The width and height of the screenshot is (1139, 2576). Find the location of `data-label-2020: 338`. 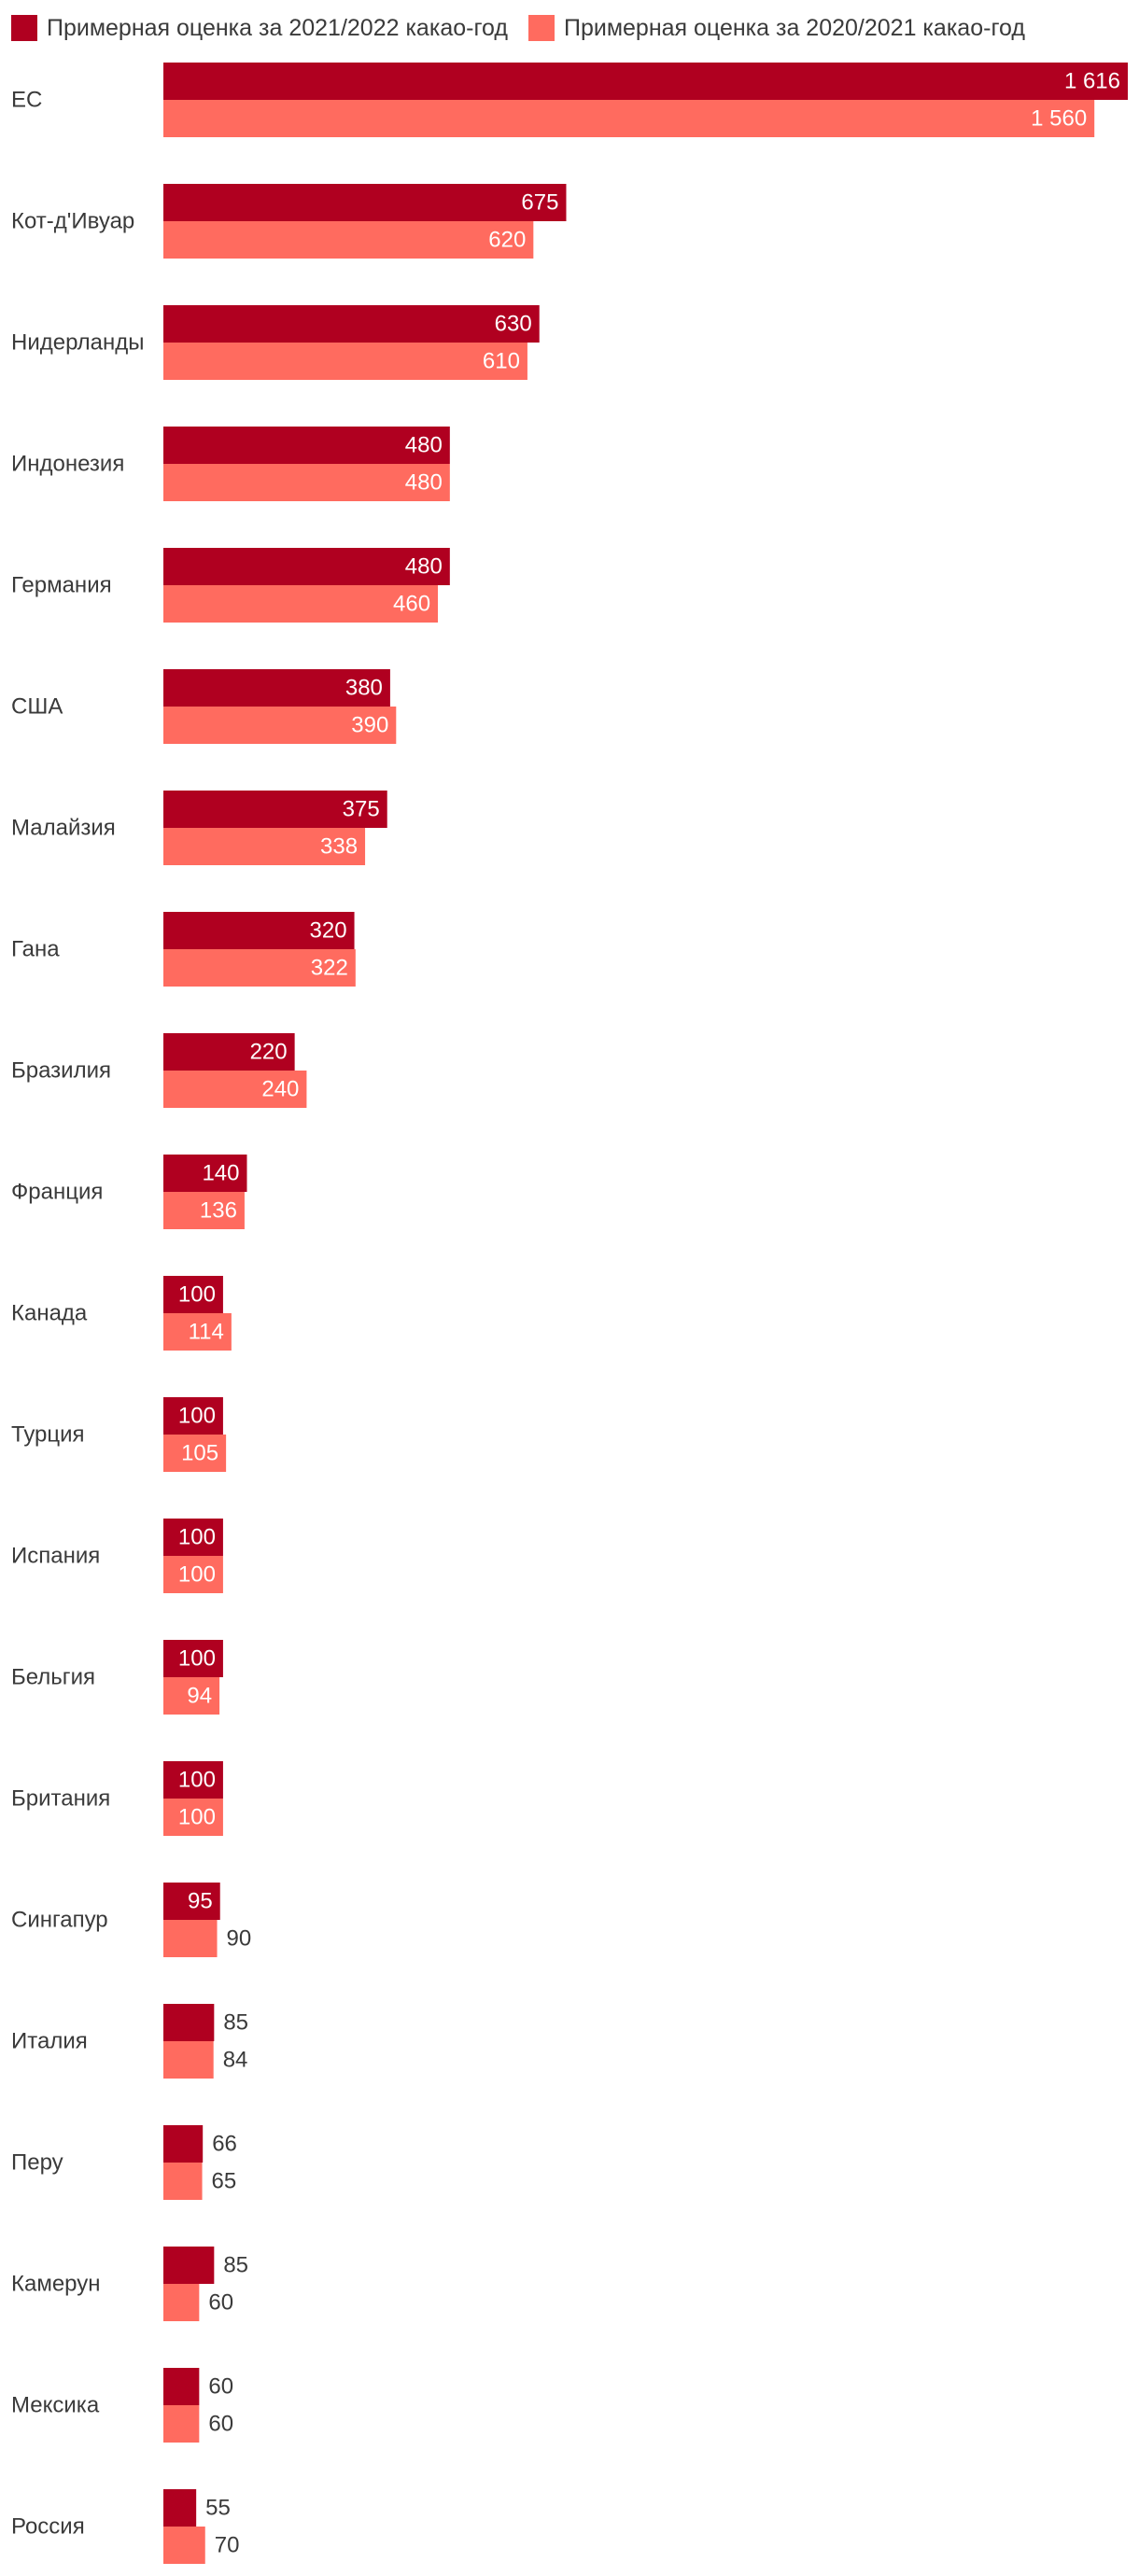

data-label-2020: 338 is located at coordinates (339, 847).